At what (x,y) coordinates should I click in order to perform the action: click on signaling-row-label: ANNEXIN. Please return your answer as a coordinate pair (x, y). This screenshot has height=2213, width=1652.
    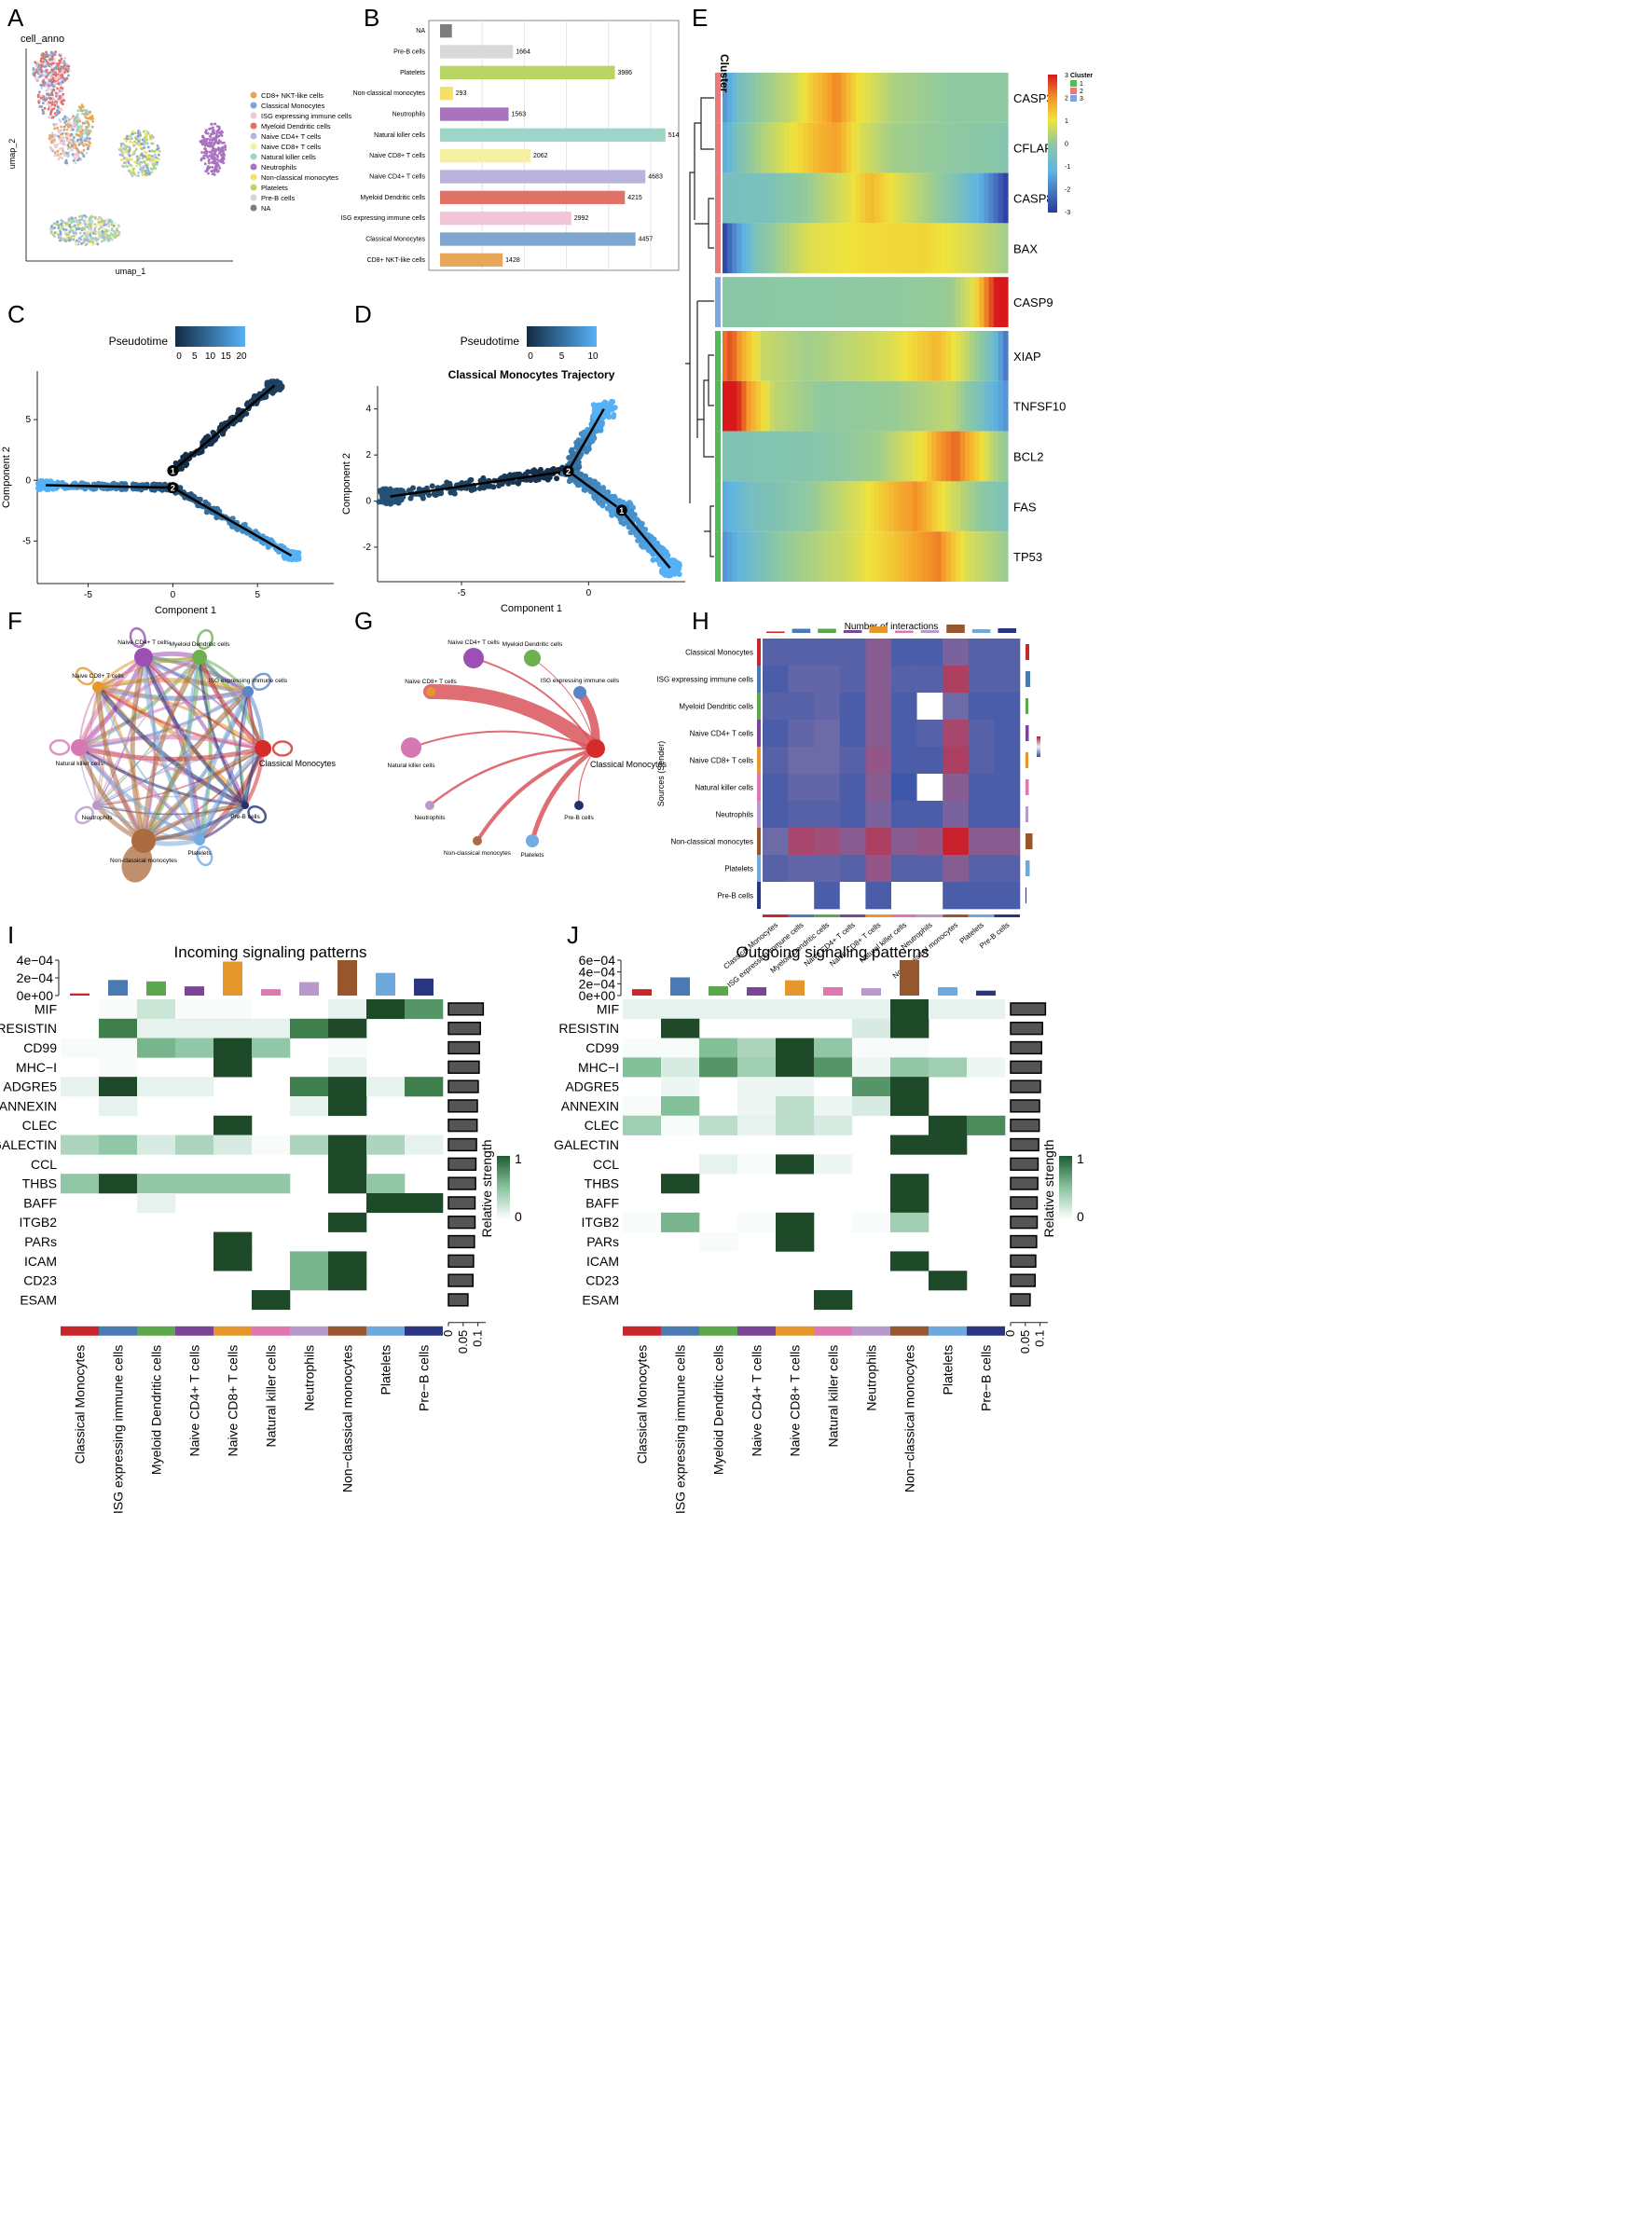
    Looking at the image, I should click on (28, 1105).